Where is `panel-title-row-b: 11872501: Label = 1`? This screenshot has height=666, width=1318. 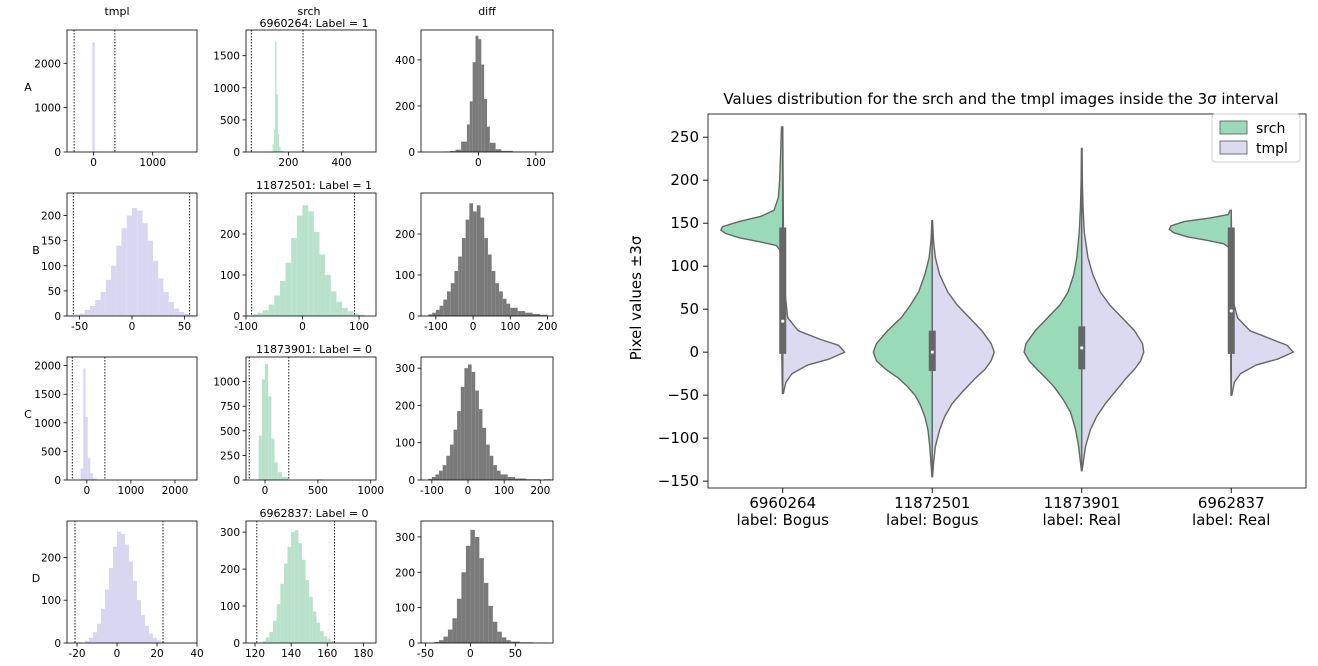 panel-title-row-b: 11872501: Label = 1 is located at coordinates (314, 185).